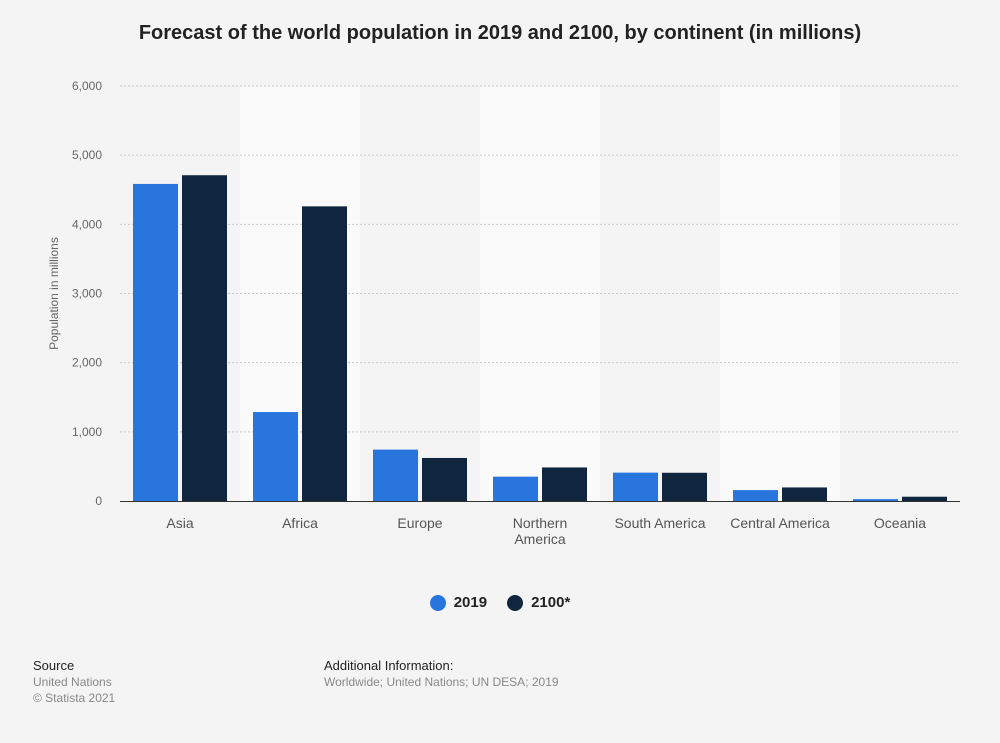 The width and height of the screenshot is (1000, 743). What do you see at coordinates (74, 698) in the screenshot?
I see `copyright-line: © Statista 2021` at bounding box center [74, 698].